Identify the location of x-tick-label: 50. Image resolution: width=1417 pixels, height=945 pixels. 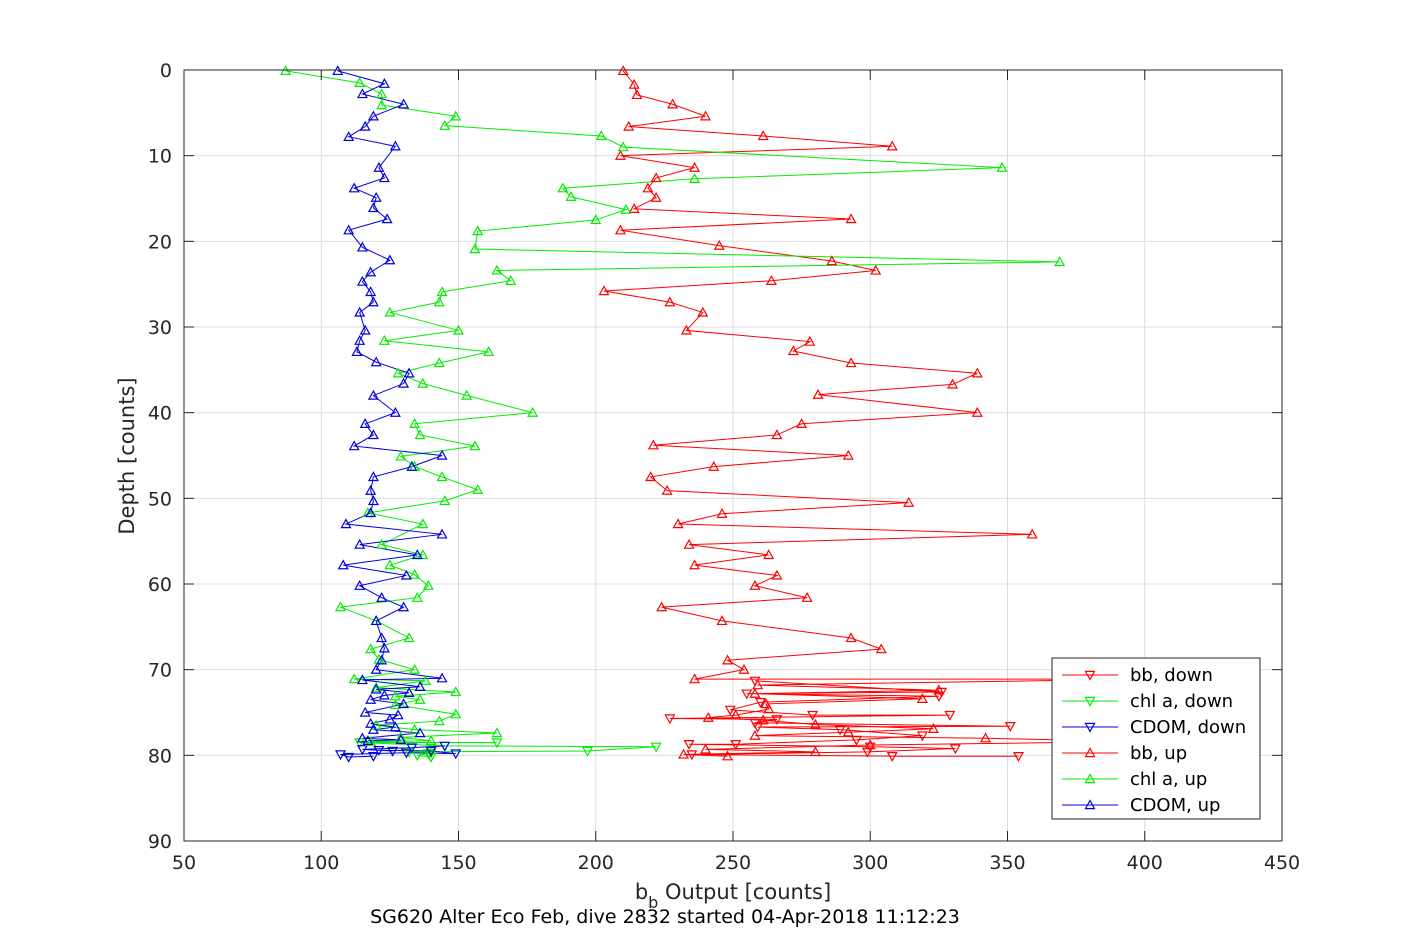
(184, 863).